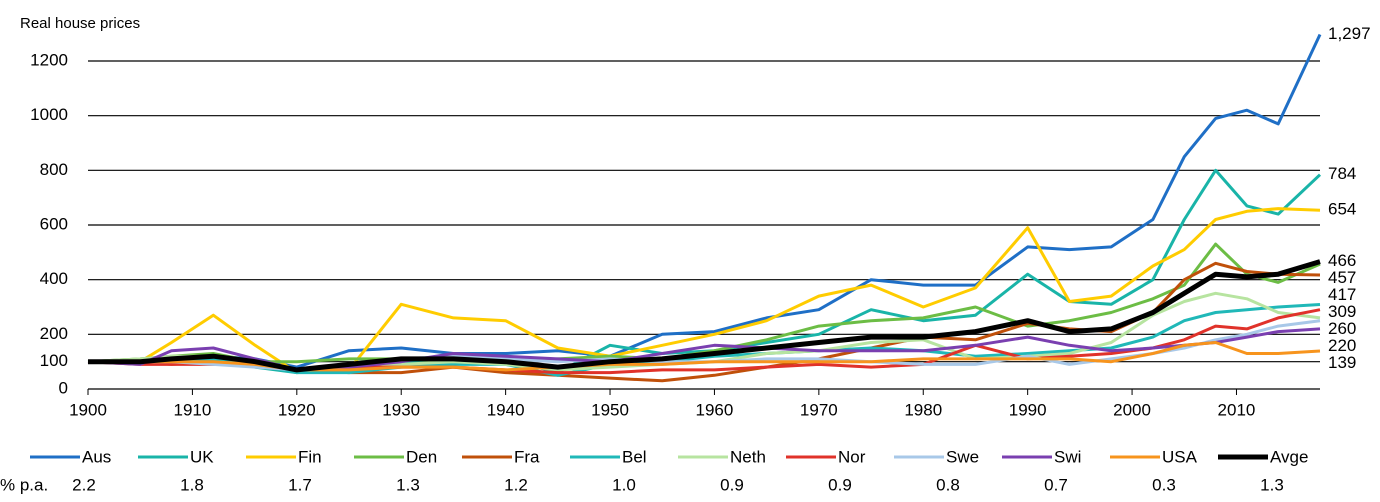 The image size is (1380, 502). Describe the element at coordinates (1342, 362) in the screenshot. I see `end-label: 139` at that location.